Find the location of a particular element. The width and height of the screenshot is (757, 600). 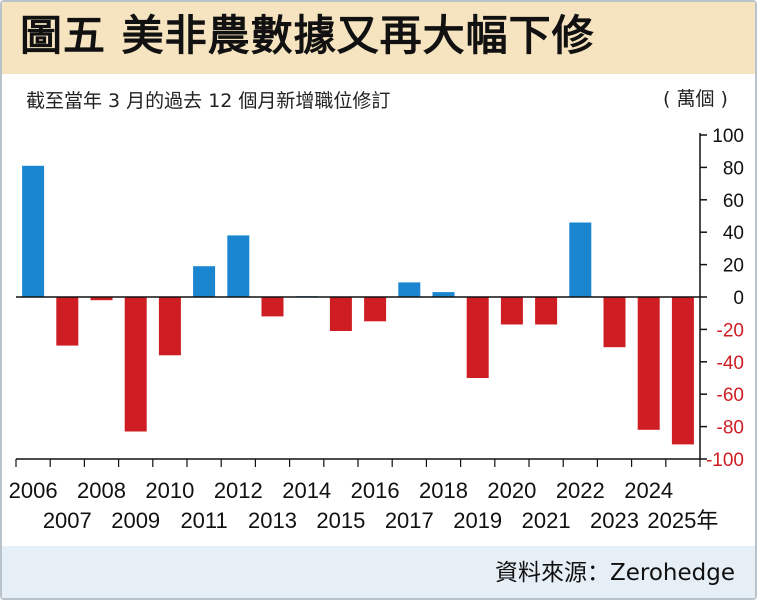

x-tick-label: 2013 is located at coordinates (272, 520).